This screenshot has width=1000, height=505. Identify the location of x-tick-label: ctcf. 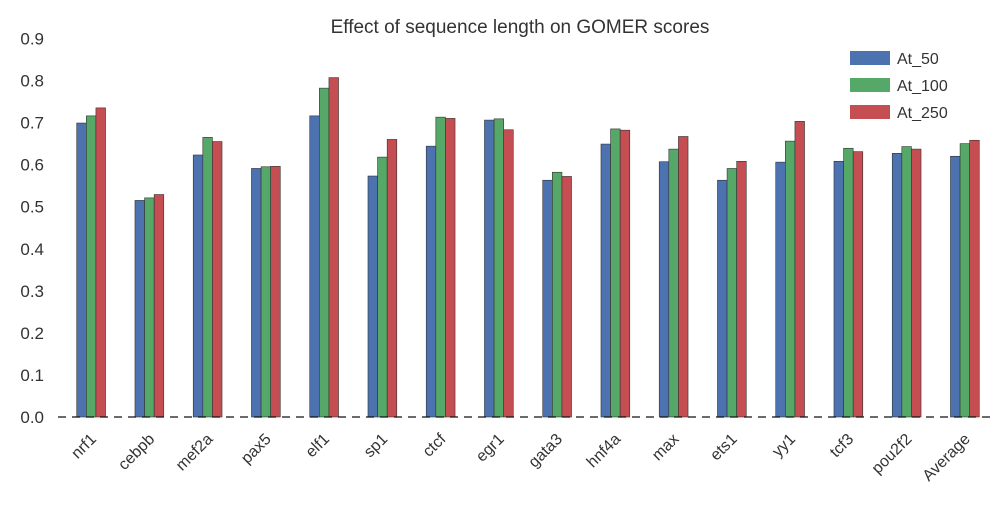
(435, 445).